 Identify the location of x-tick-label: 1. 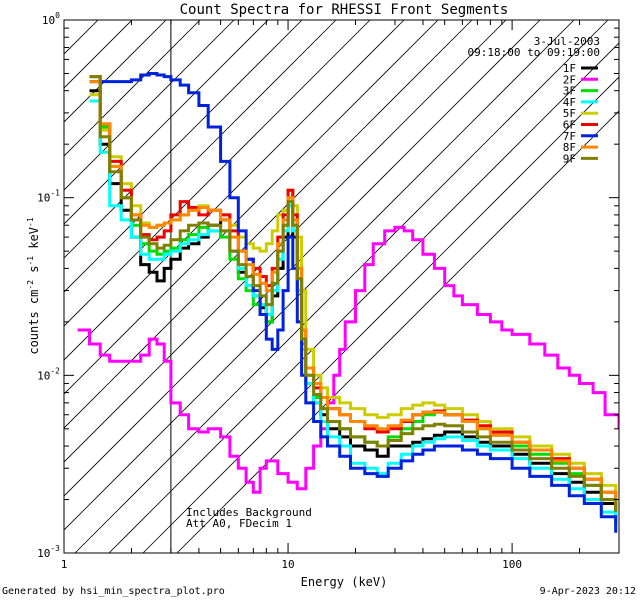
(64, 564).